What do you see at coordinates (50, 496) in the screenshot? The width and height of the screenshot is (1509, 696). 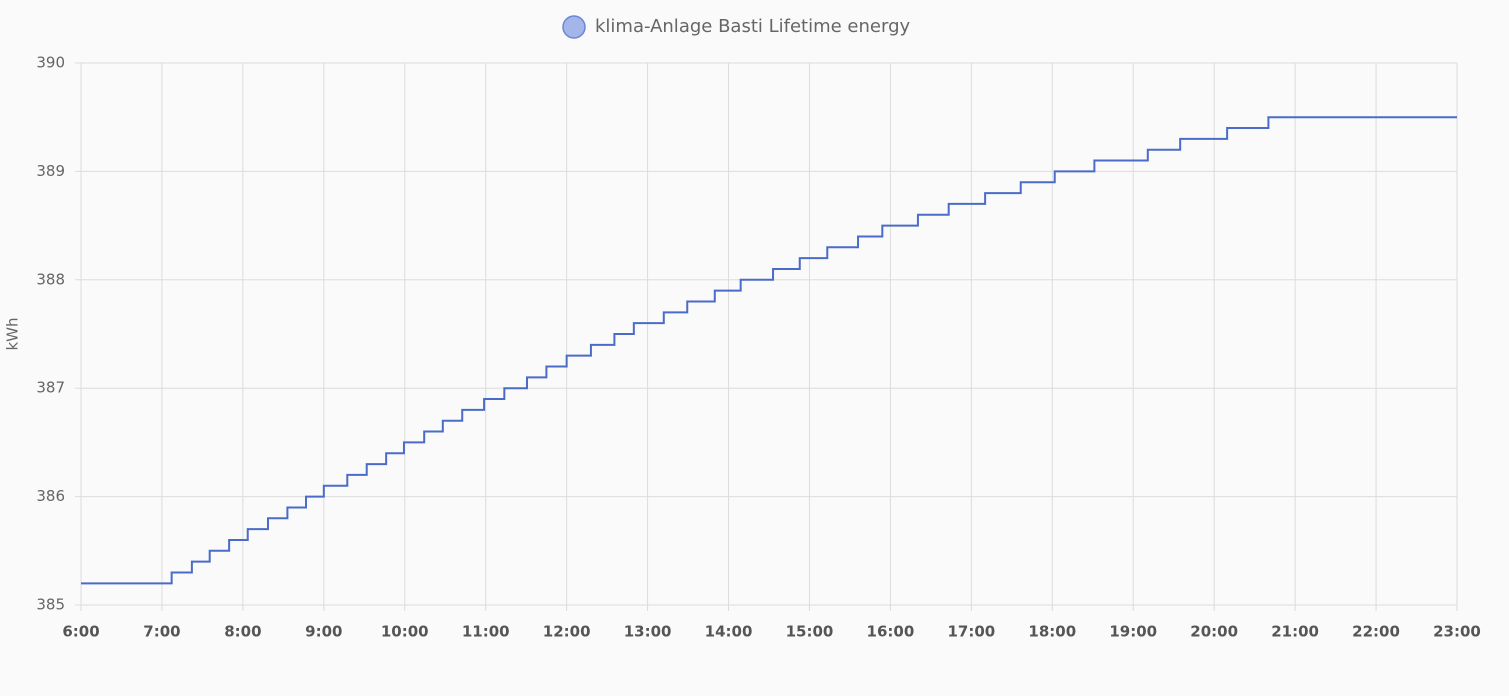 I see `y-tick-label: 386` at bounding box center [50, 496].